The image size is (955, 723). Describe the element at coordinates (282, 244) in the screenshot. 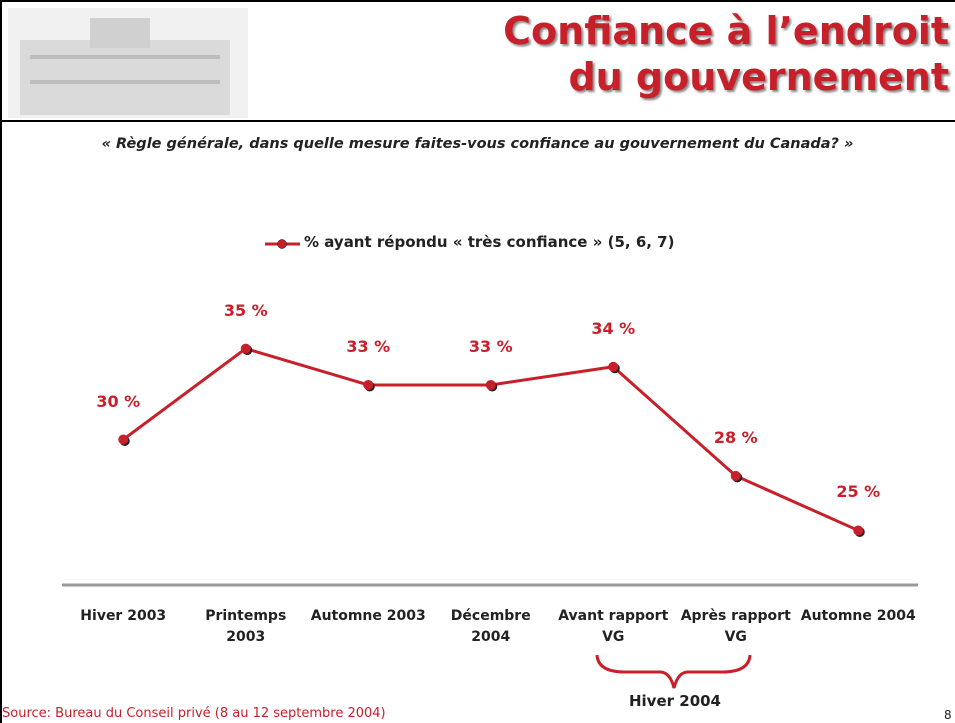

I see `legend-marker` at that location.